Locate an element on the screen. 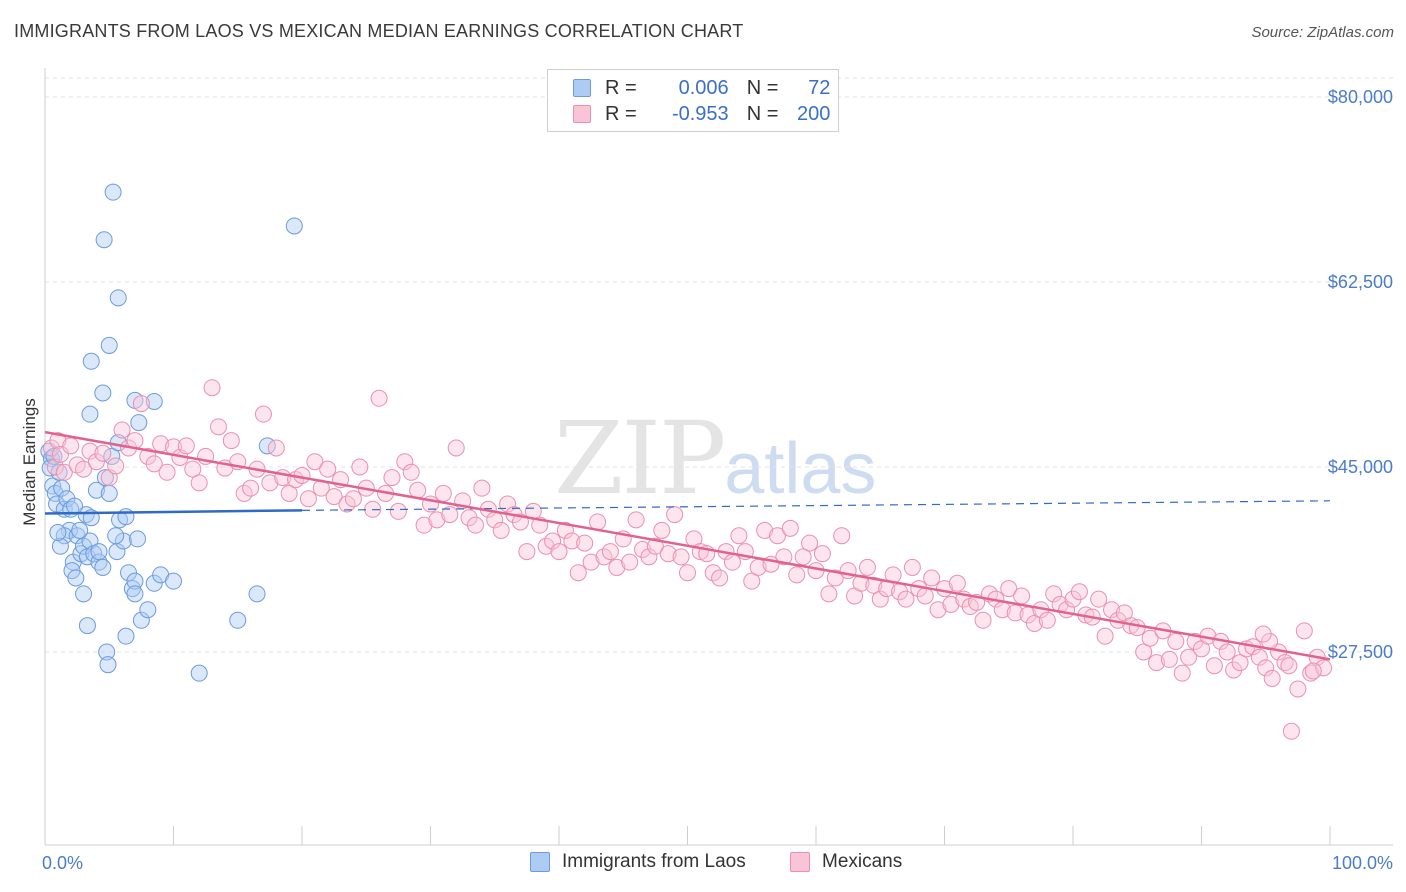  n-value: 72 is located at coordinates (819, 87).